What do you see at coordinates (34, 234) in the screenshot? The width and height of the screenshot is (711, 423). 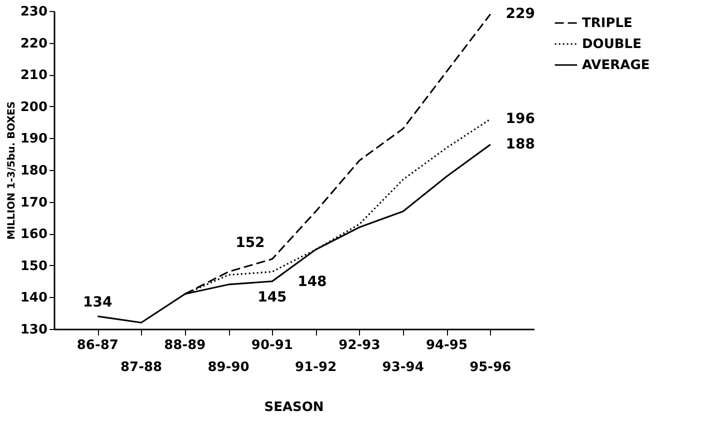 I see `y-tick-label: 160` at bounding box center [34, 234].